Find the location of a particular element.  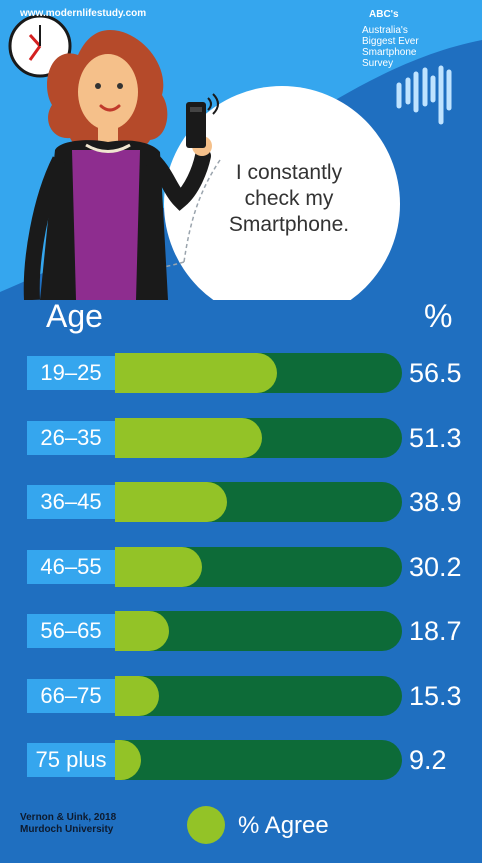

abc-logo-icon is located at coordinates (424, 95).